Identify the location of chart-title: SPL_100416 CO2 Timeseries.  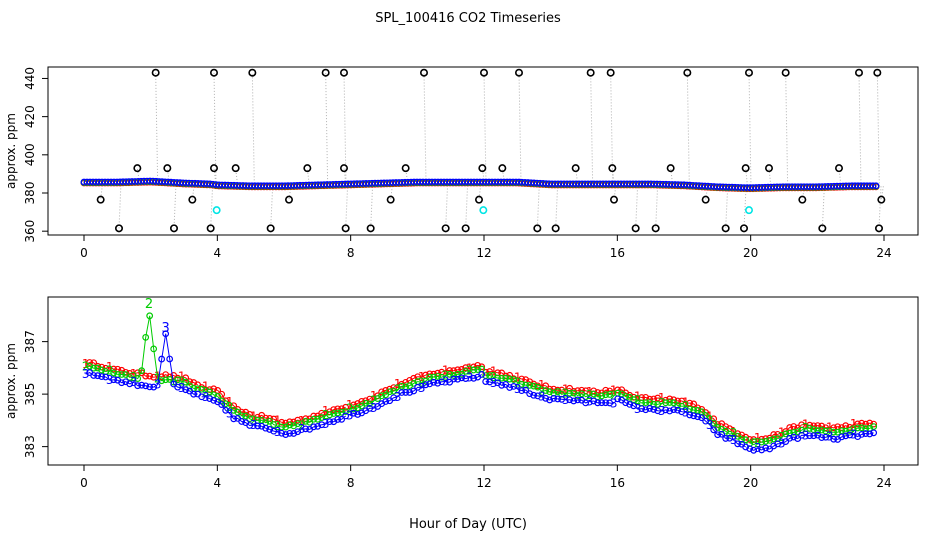
(468, 18).